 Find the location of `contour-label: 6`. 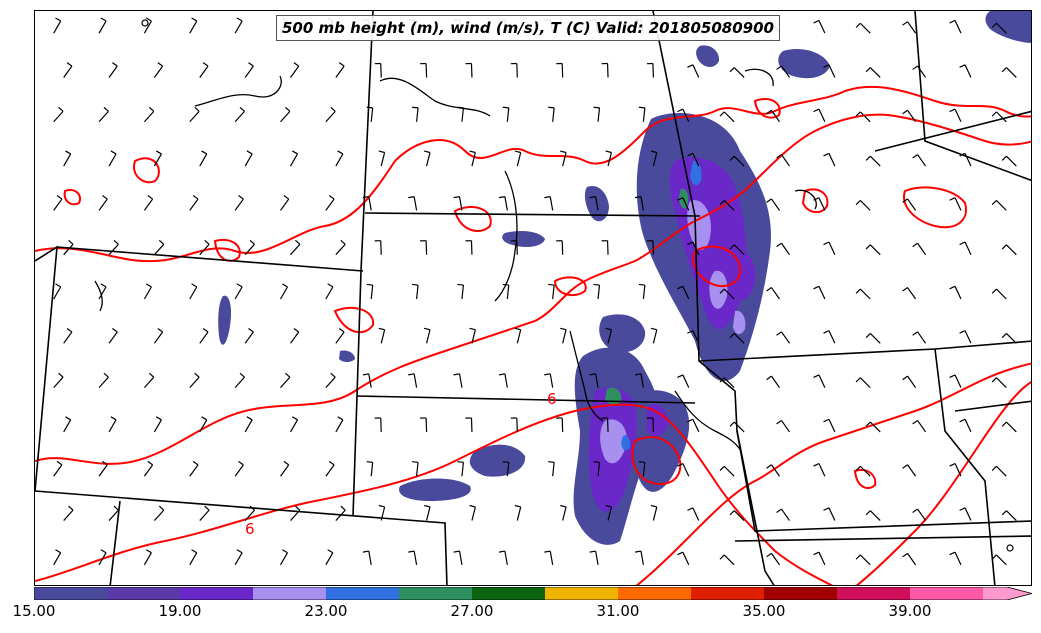

contour-label: 6 is located at coordinates (552, 399).